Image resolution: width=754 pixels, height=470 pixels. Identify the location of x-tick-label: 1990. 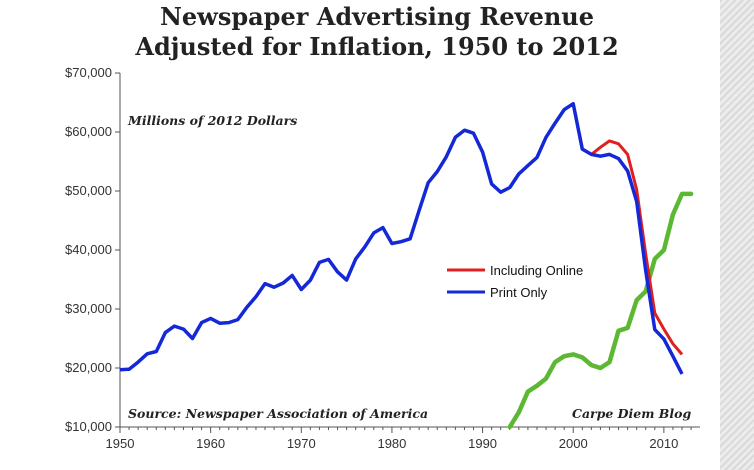
(482, 443).